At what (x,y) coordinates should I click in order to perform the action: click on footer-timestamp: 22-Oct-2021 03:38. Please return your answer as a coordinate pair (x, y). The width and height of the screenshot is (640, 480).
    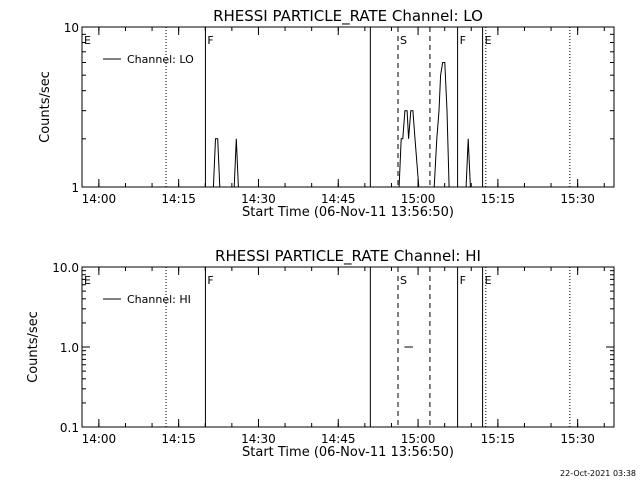
    Looking at the image, I should click on (598, 473).